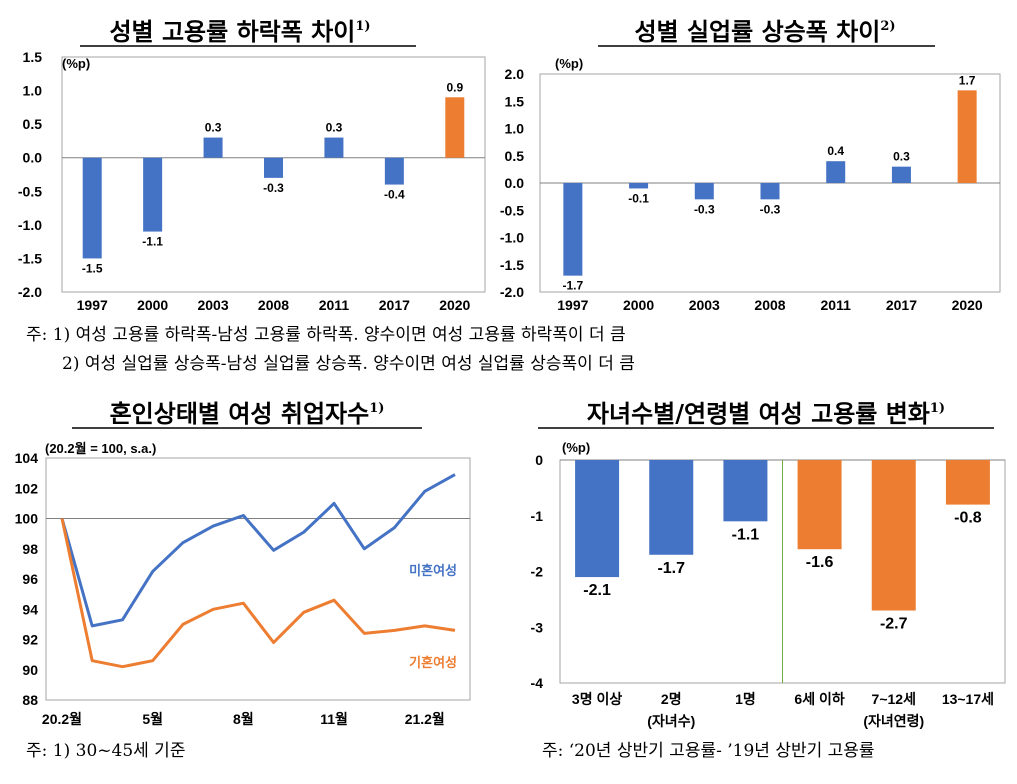  I want to click on data-label: -2.1, so click(597, 590).